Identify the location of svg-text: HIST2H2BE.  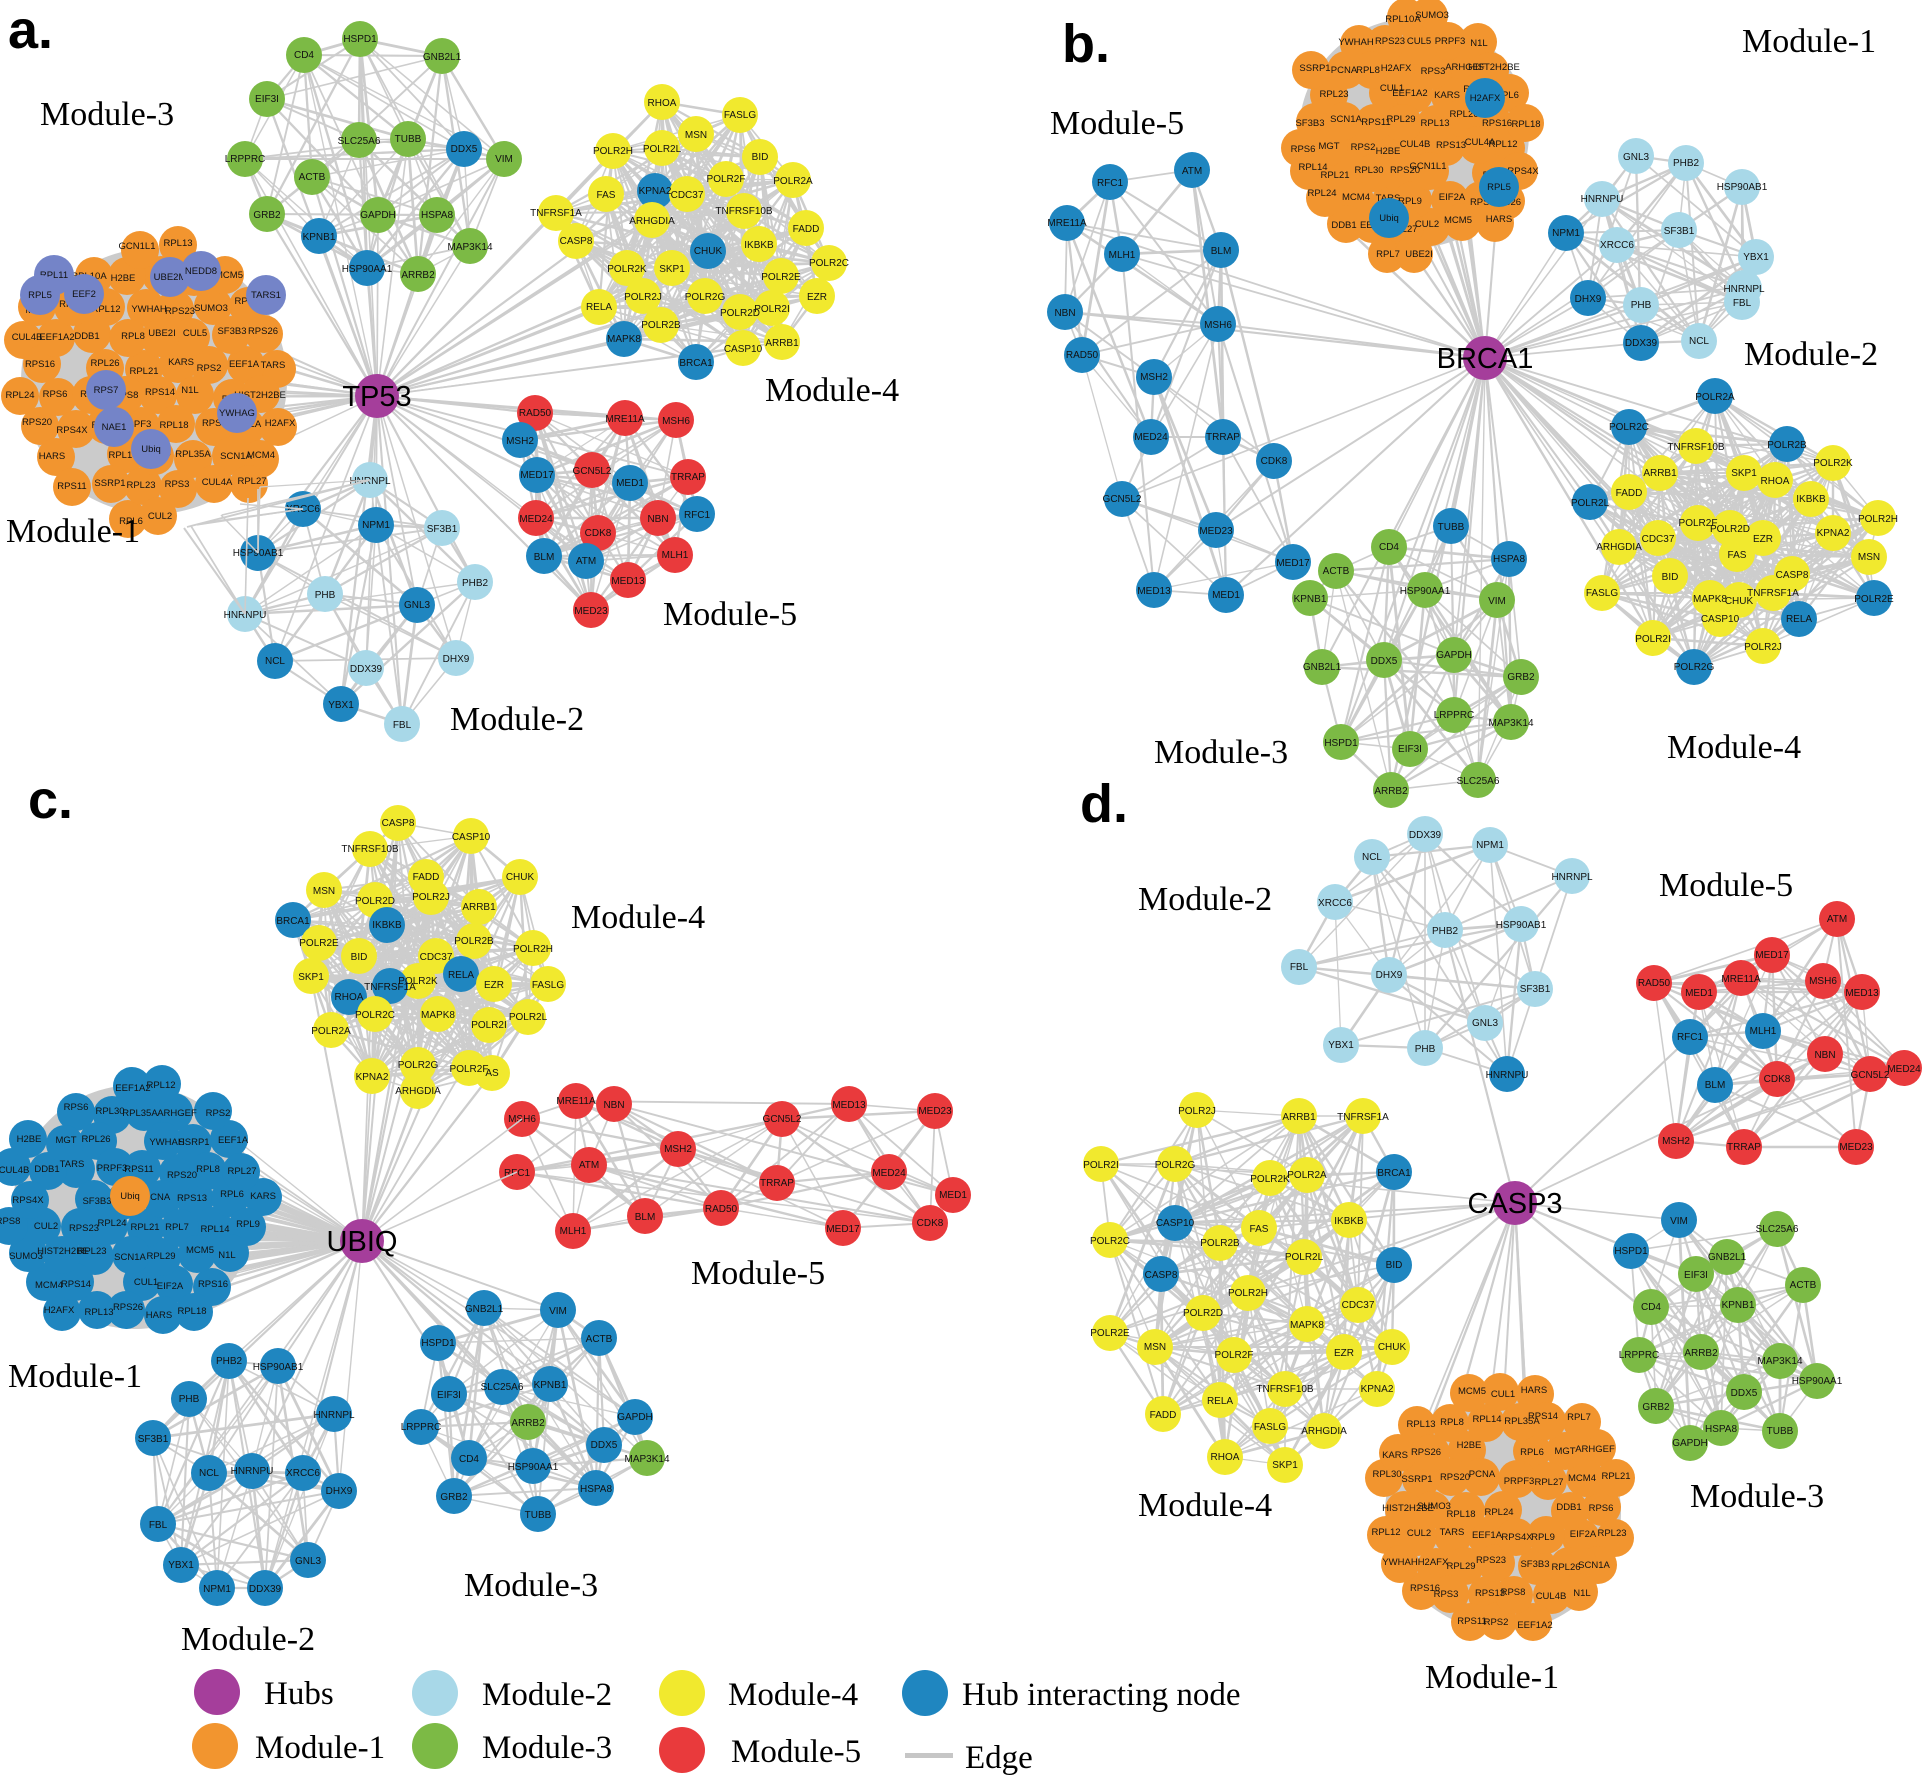
(1408, 1508).